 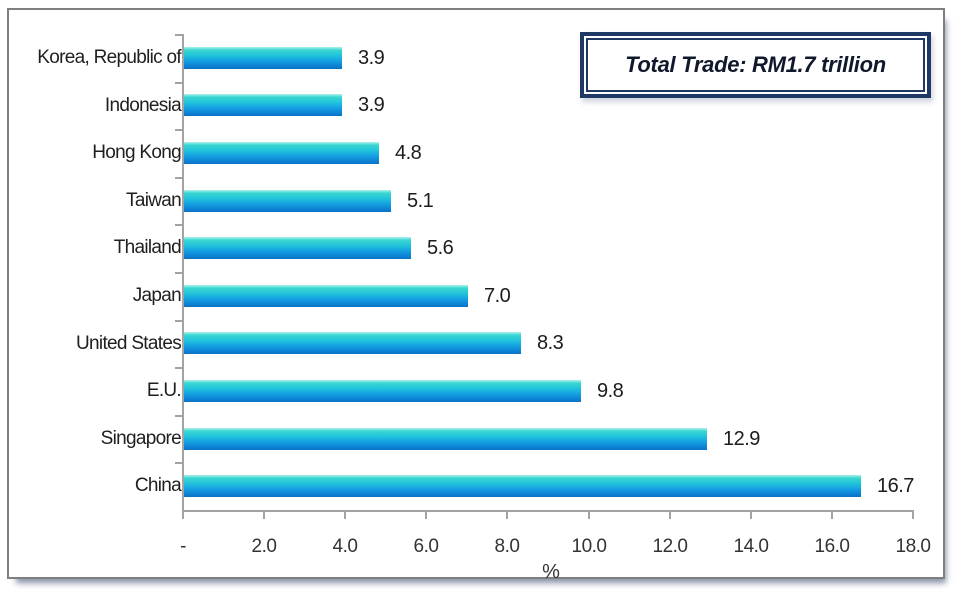 What do you see at coordinates (551, 572) in the screenshot?
I see `x-axis-unit-label: %` at bounding box center [551, 572].